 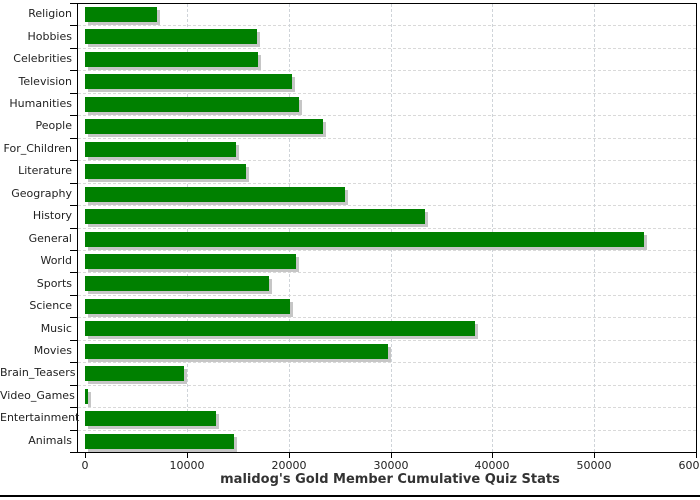 What do you see at coordinates (192, 104) in the screenshot?
I see `bar-humanities` at bounding box center [192, 104].